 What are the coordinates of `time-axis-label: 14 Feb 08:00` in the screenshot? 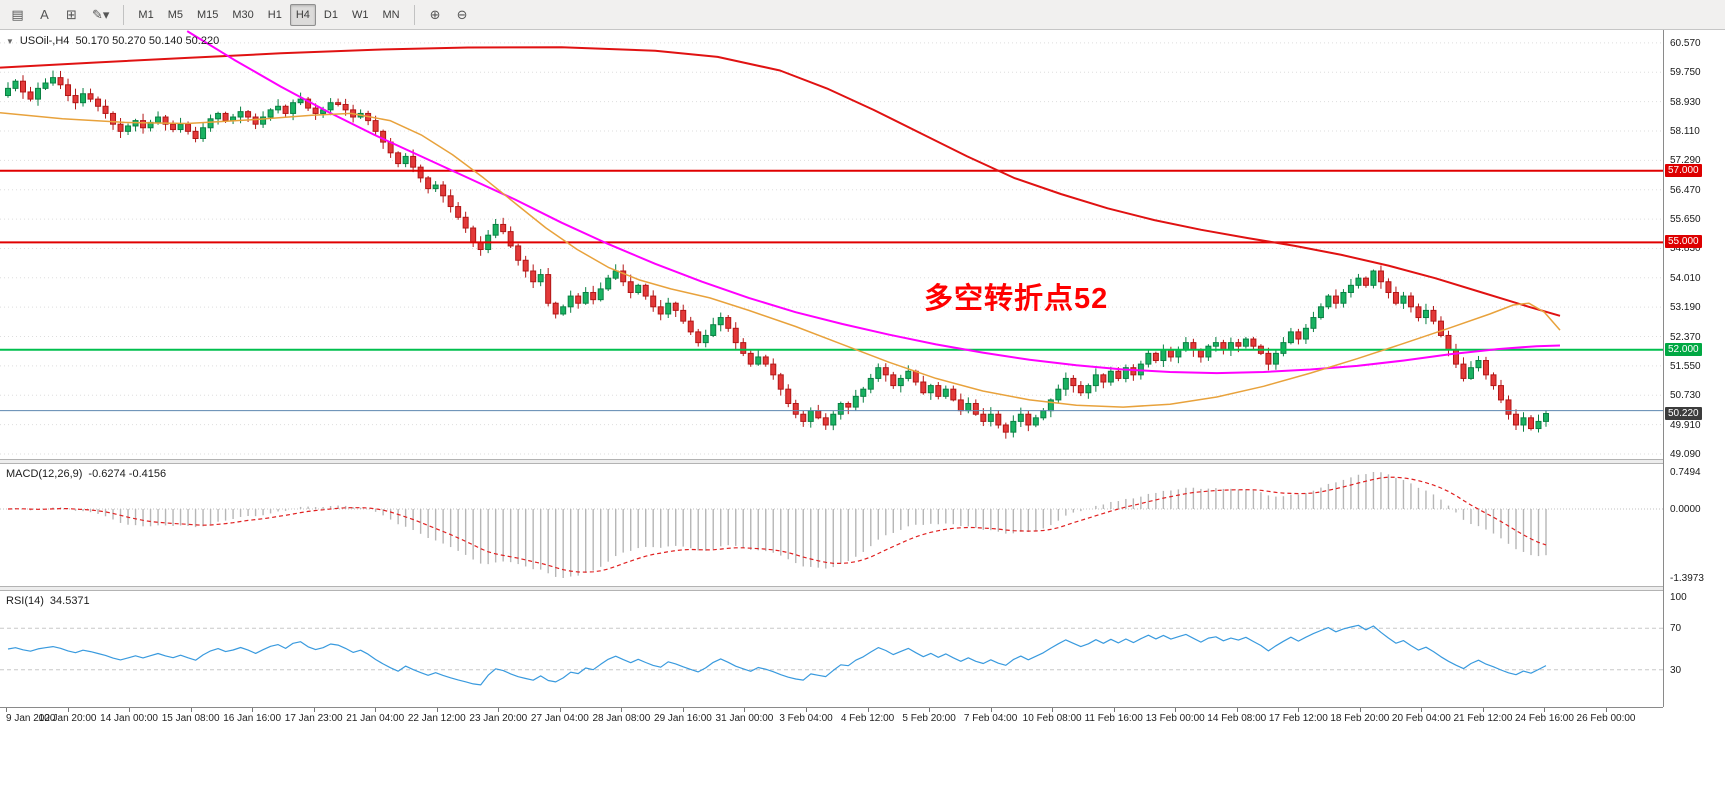 It's located at (1237, 718).